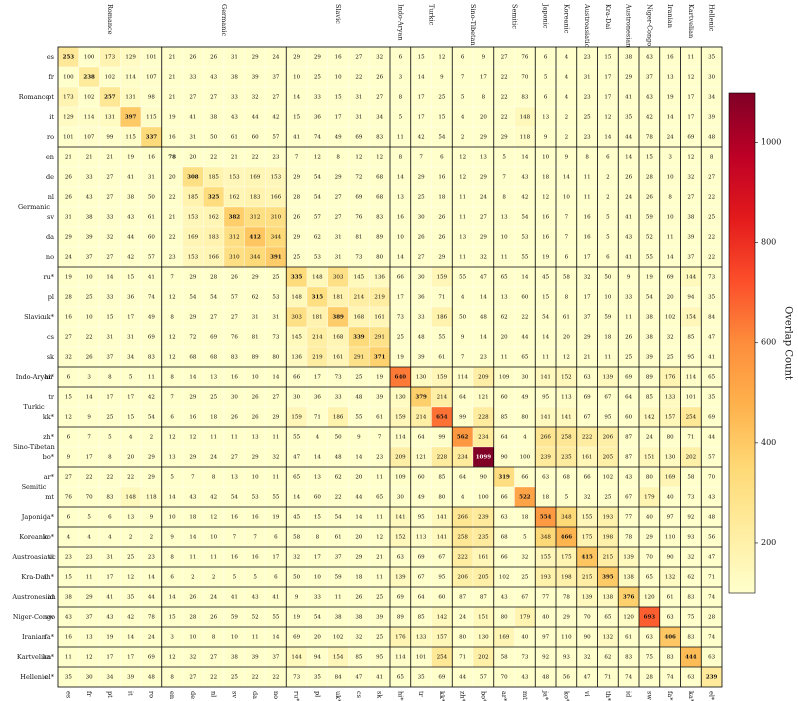 Image resolution: width=798 pixels, height=701 pixels. What do you see at coordinates (34, 617) in the screenshot?
I see `row-group-label: Niger-Congo` at bounding box center [34, 617].